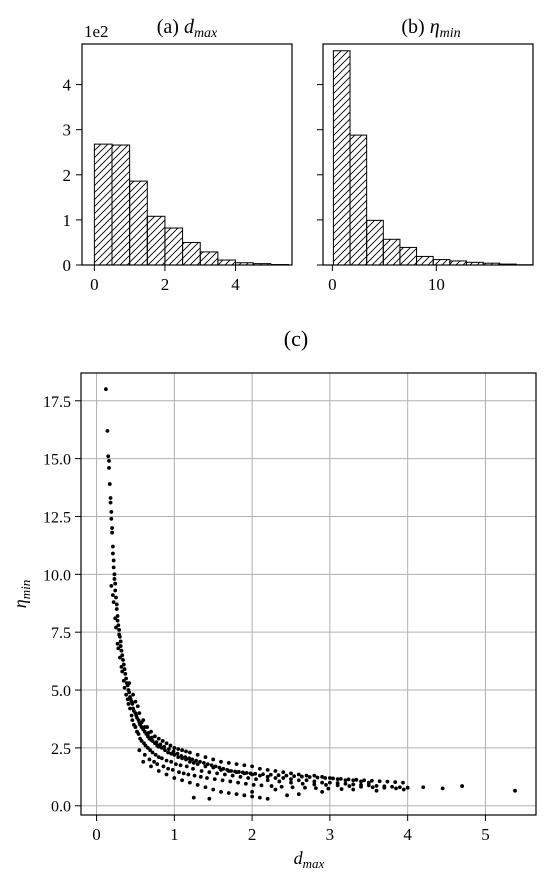 The width and height of the screenshot is (557, 886). What do you see at coordinates (428, 154) in the screenshot?
I see `panel-b-frame` at bounding box center [428, 154].